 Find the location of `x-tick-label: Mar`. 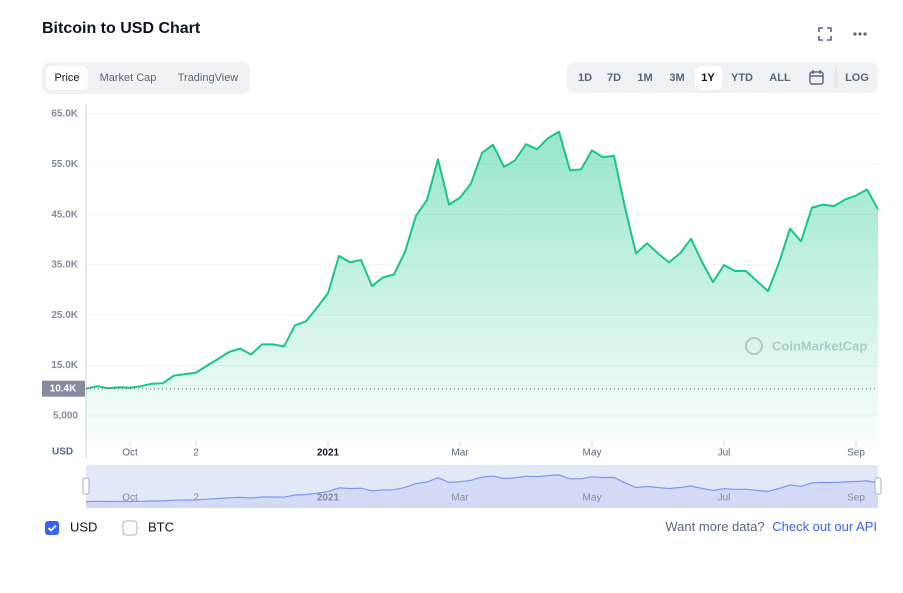

x-tick-label: Mar is located at coordinates (460, 453).